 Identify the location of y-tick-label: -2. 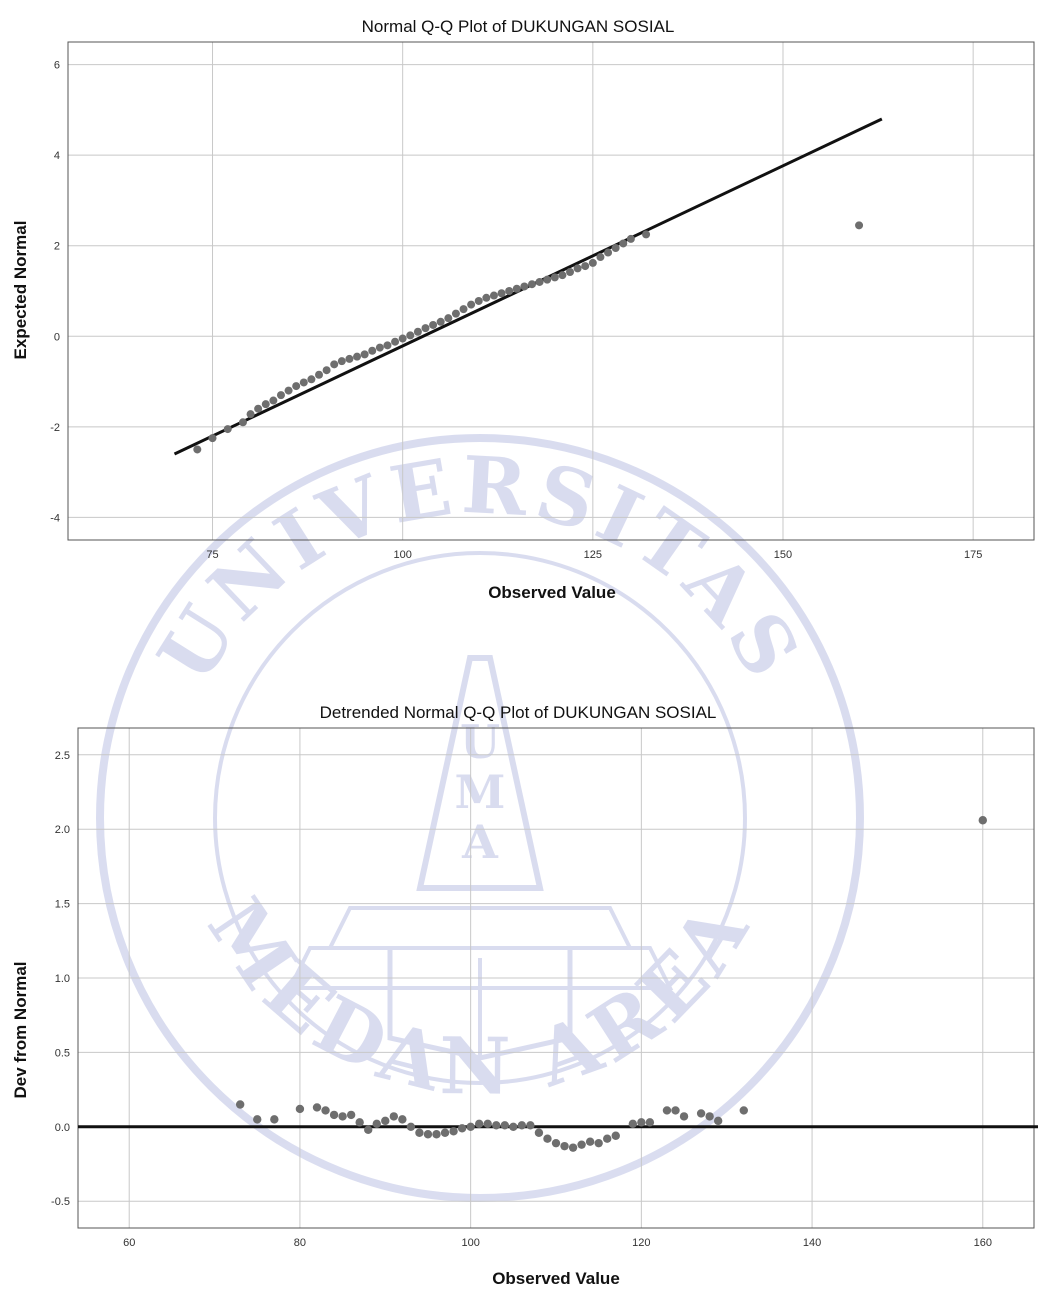
(55, 428).